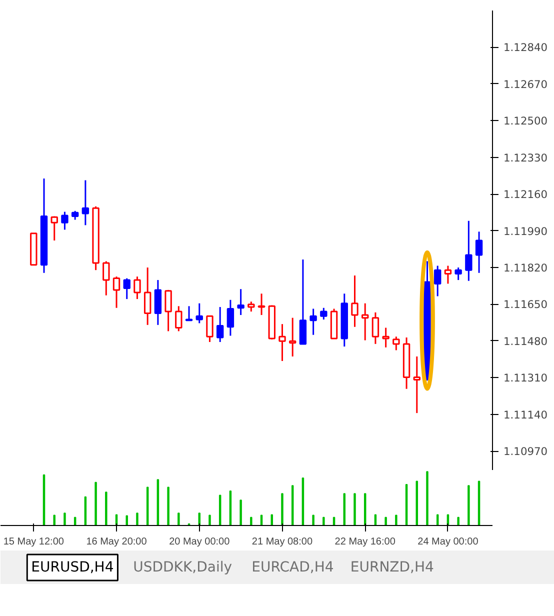 This screenshot has width=554, height=616. Describe the element at coordinates (526, 121) in the screenshot. I see `y-tick-label: 1.12500` at that location.